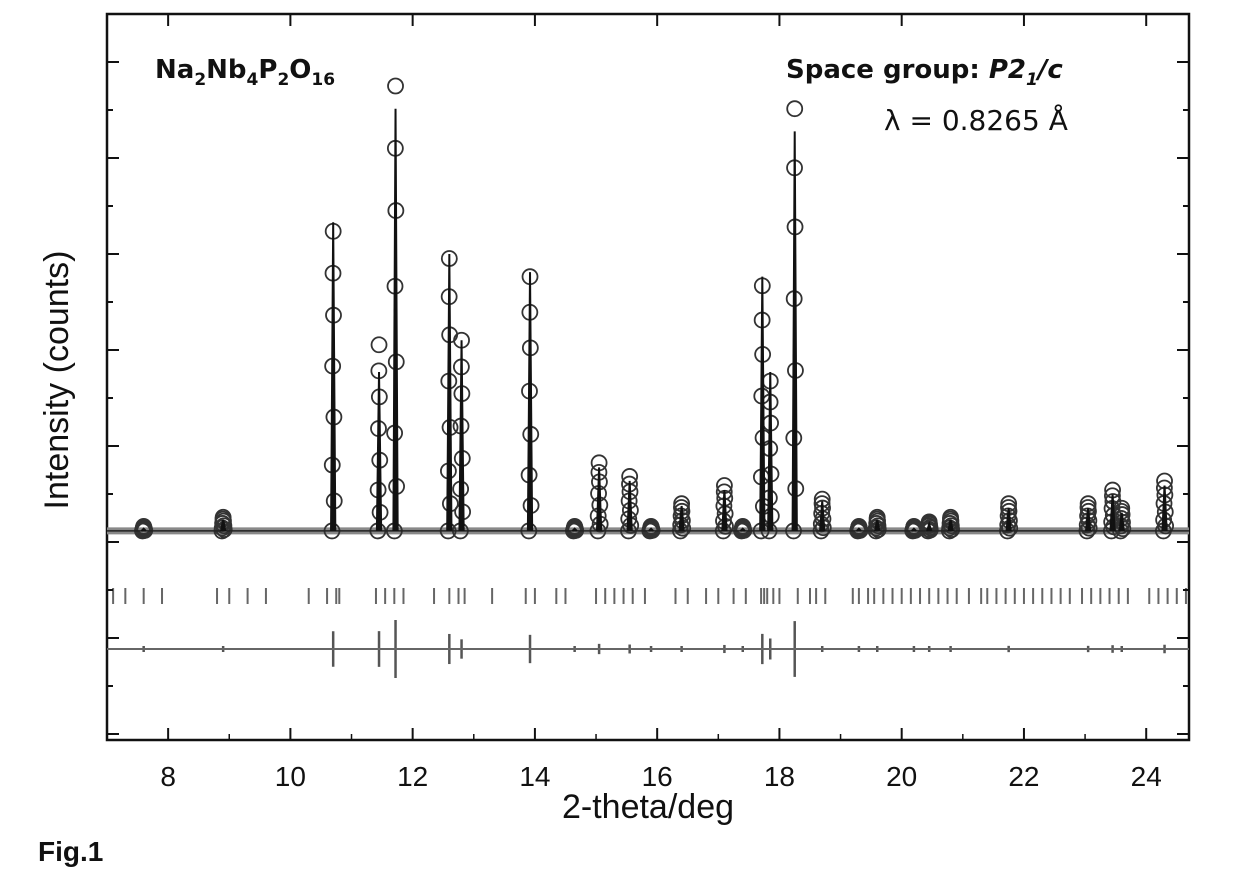  What do you see at coordinates (1146, 776) in the screenshot?
I see `x-tick-label: 24` at bounding box center [1146, 776].